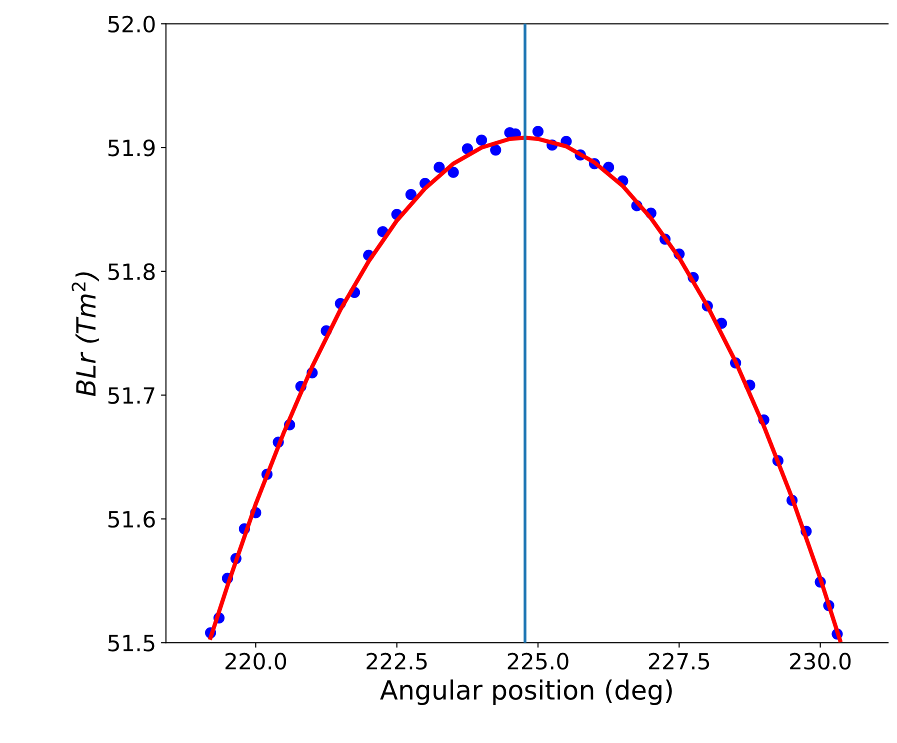 This screenshot has width=897, height=743. Describe the element at coordinates (820, 661) in the screenshot. I see `x-tick-label: 230.0` at that location.